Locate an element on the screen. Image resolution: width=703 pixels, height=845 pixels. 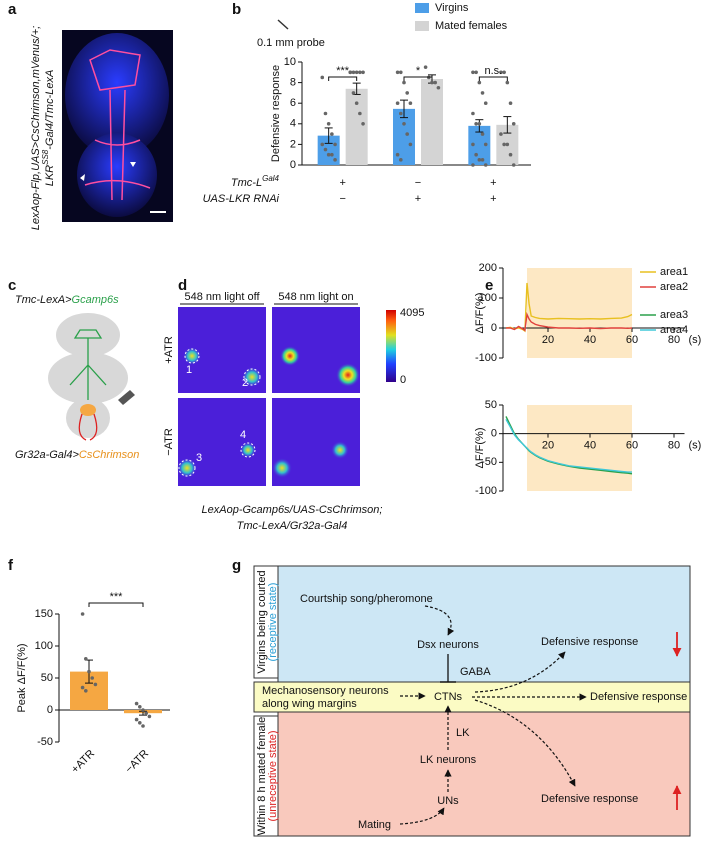
node: Mating is located at coordinates (374, 825).